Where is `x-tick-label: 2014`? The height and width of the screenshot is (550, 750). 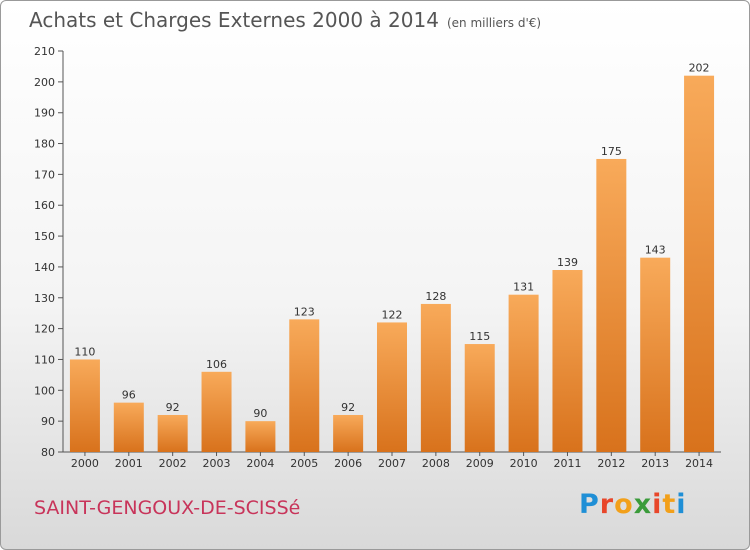
x-tick-label: 2014 is located at coordinates (699, 463).